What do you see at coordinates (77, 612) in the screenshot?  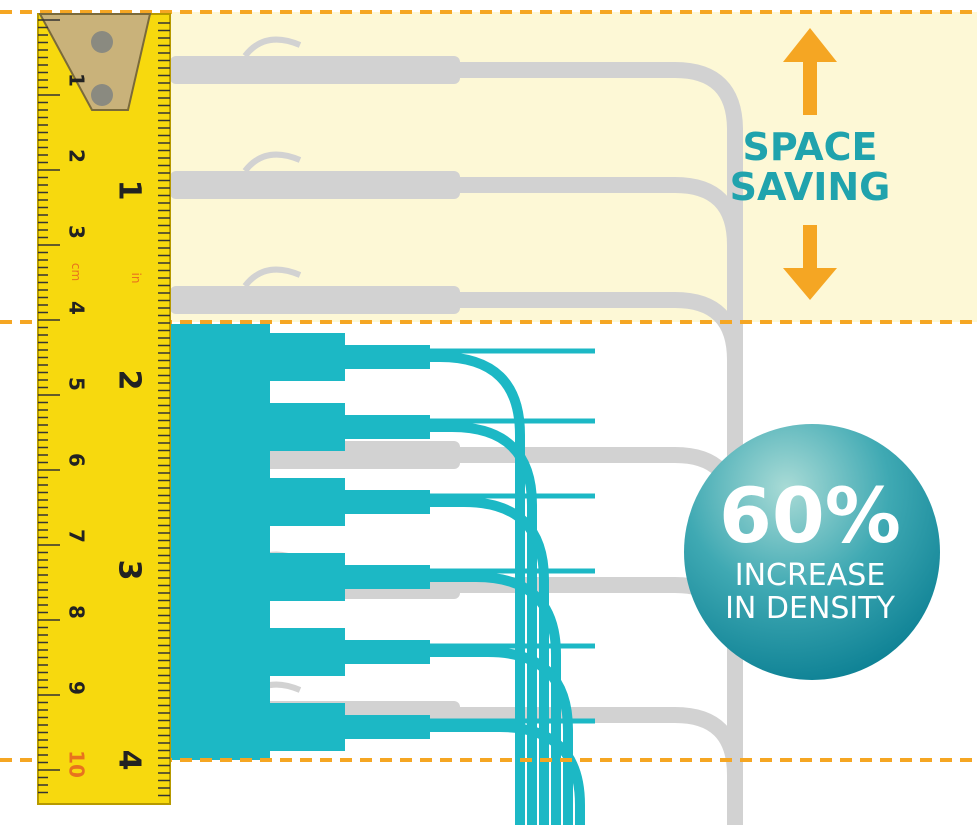 I see `cm-label: 8` at bounding box center [77, 612].